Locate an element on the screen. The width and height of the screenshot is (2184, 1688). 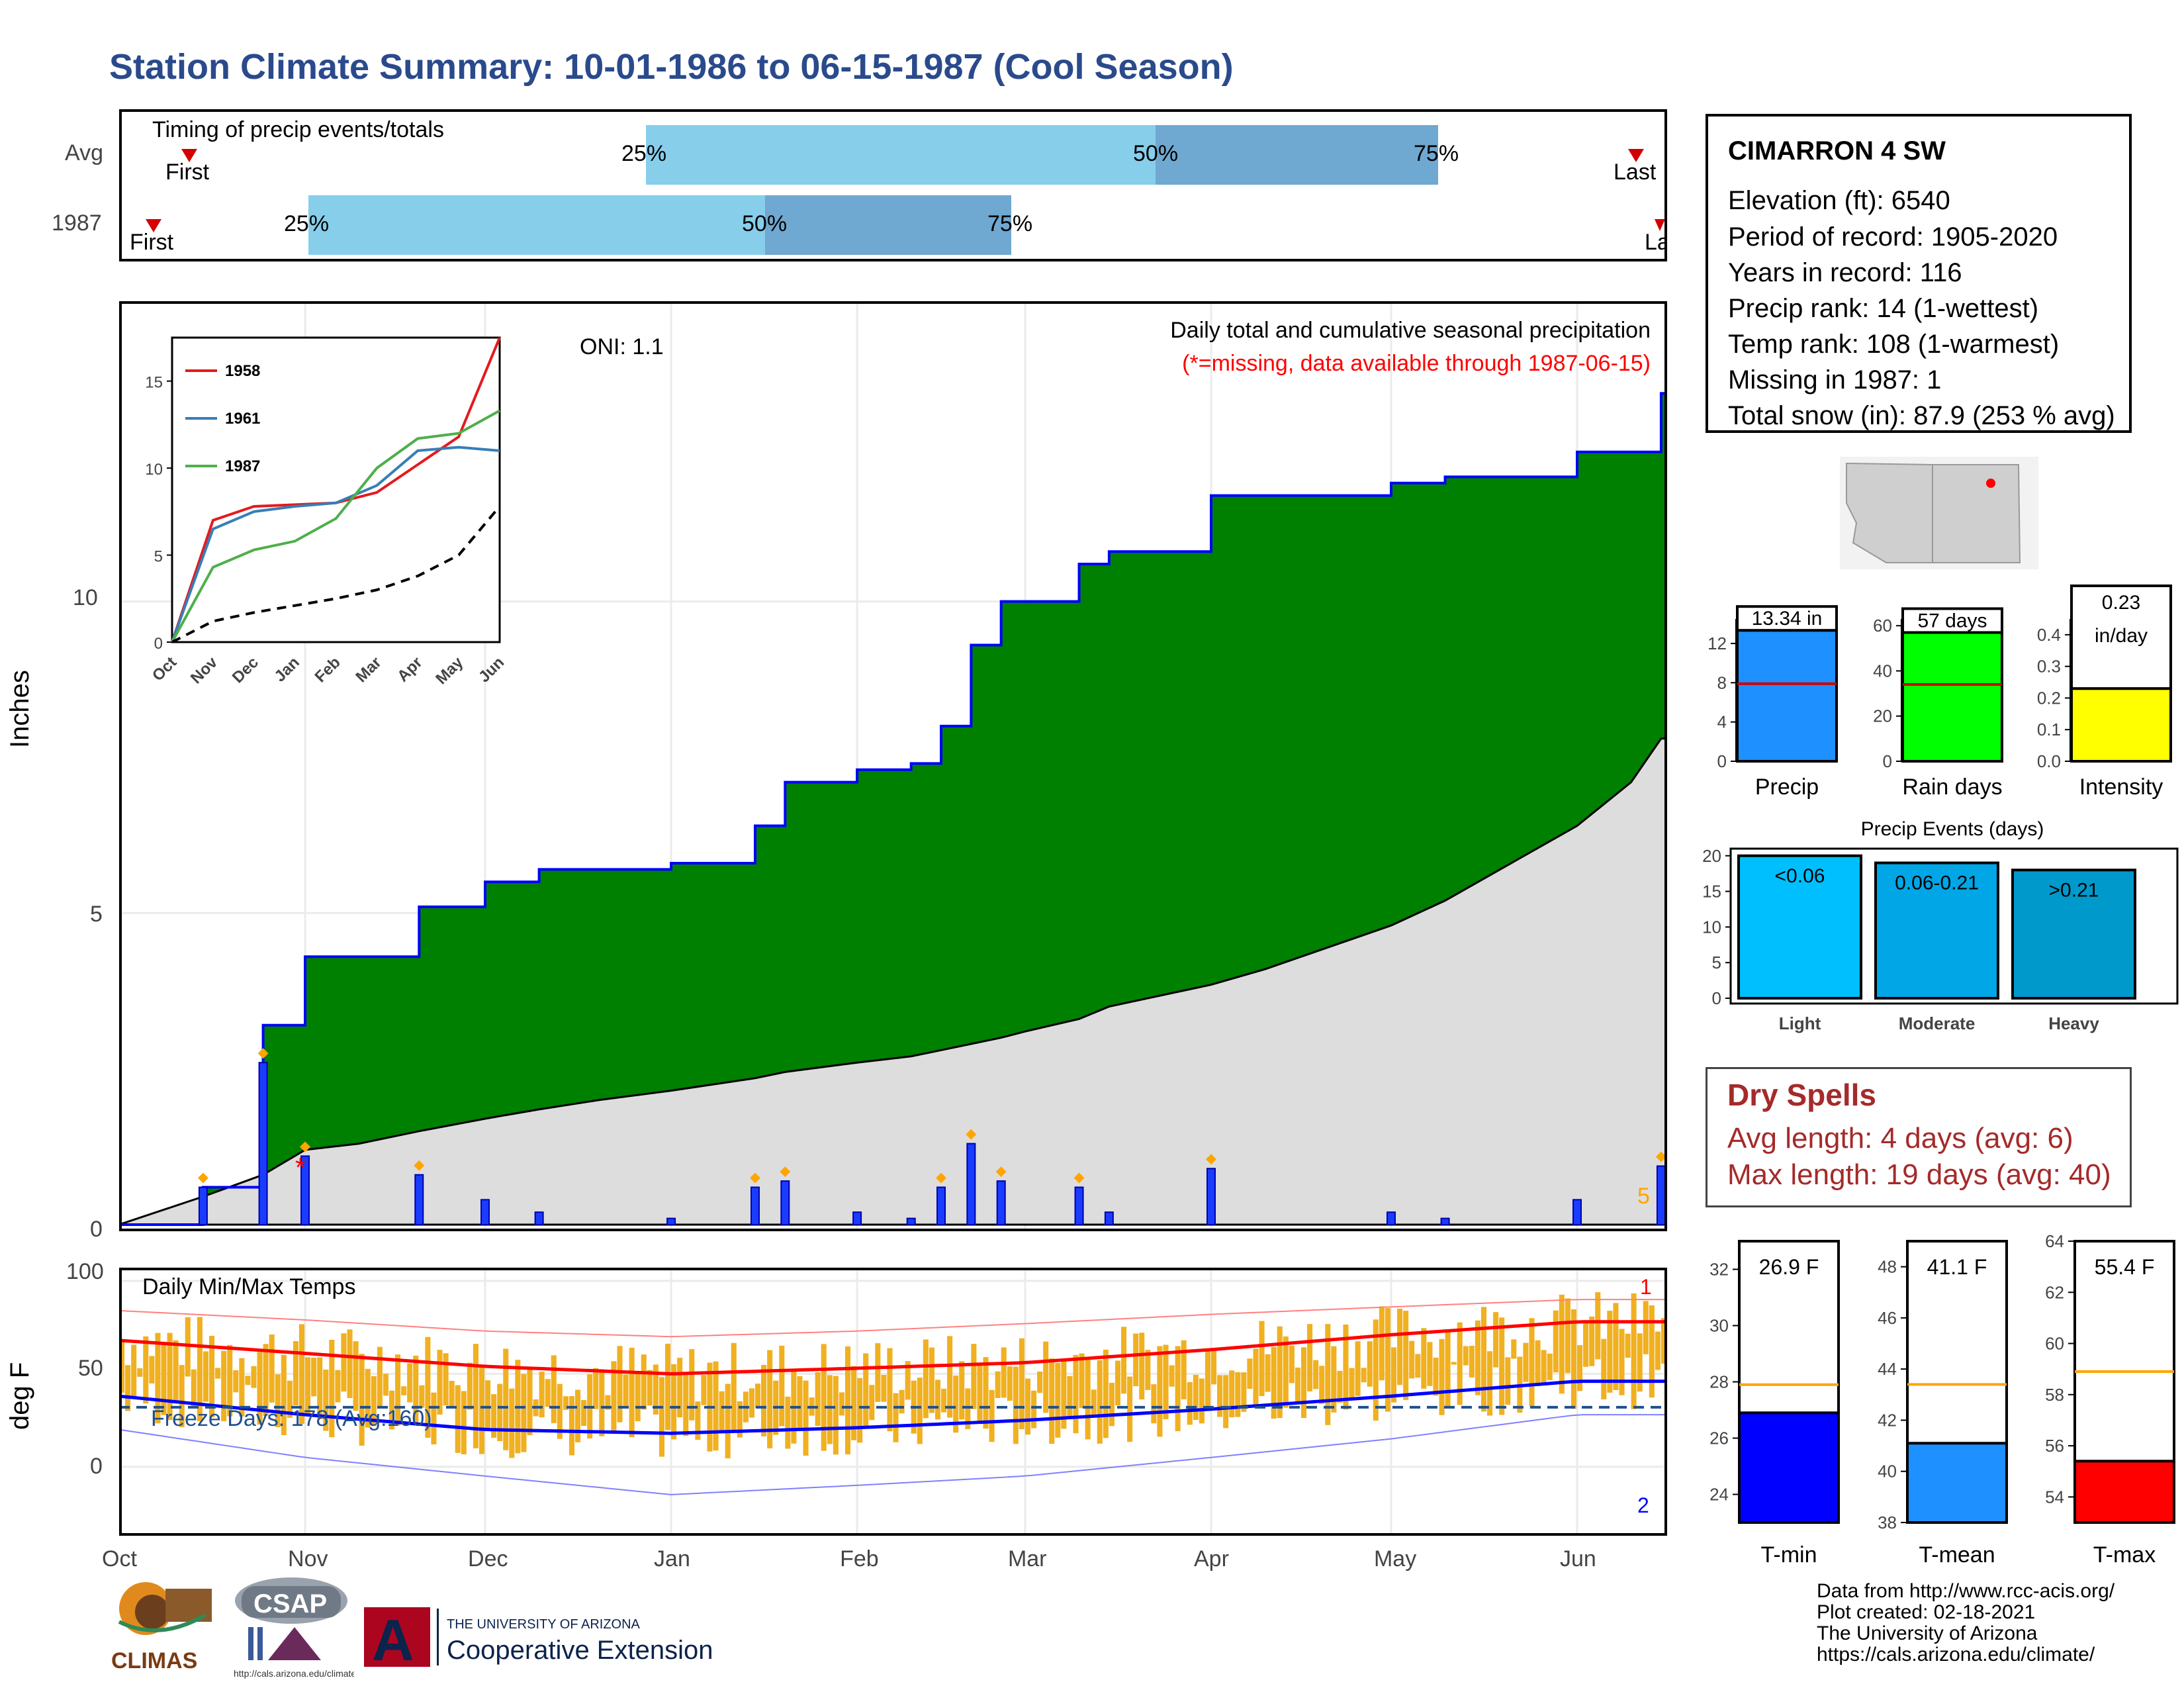
temp-bar-t-min is located at coordinates (1789, 1467).